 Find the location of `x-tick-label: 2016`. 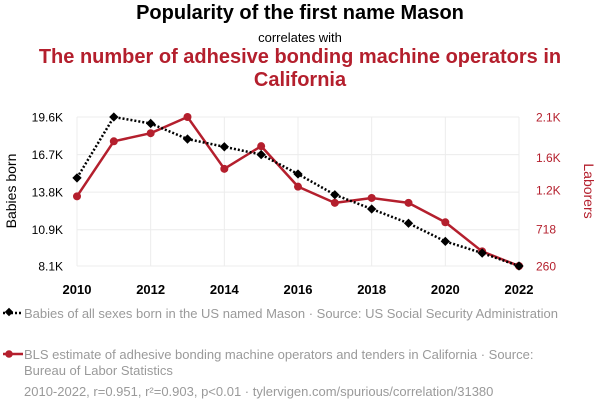

x-tick-label: 2016 is located at coordinates (298, 289).